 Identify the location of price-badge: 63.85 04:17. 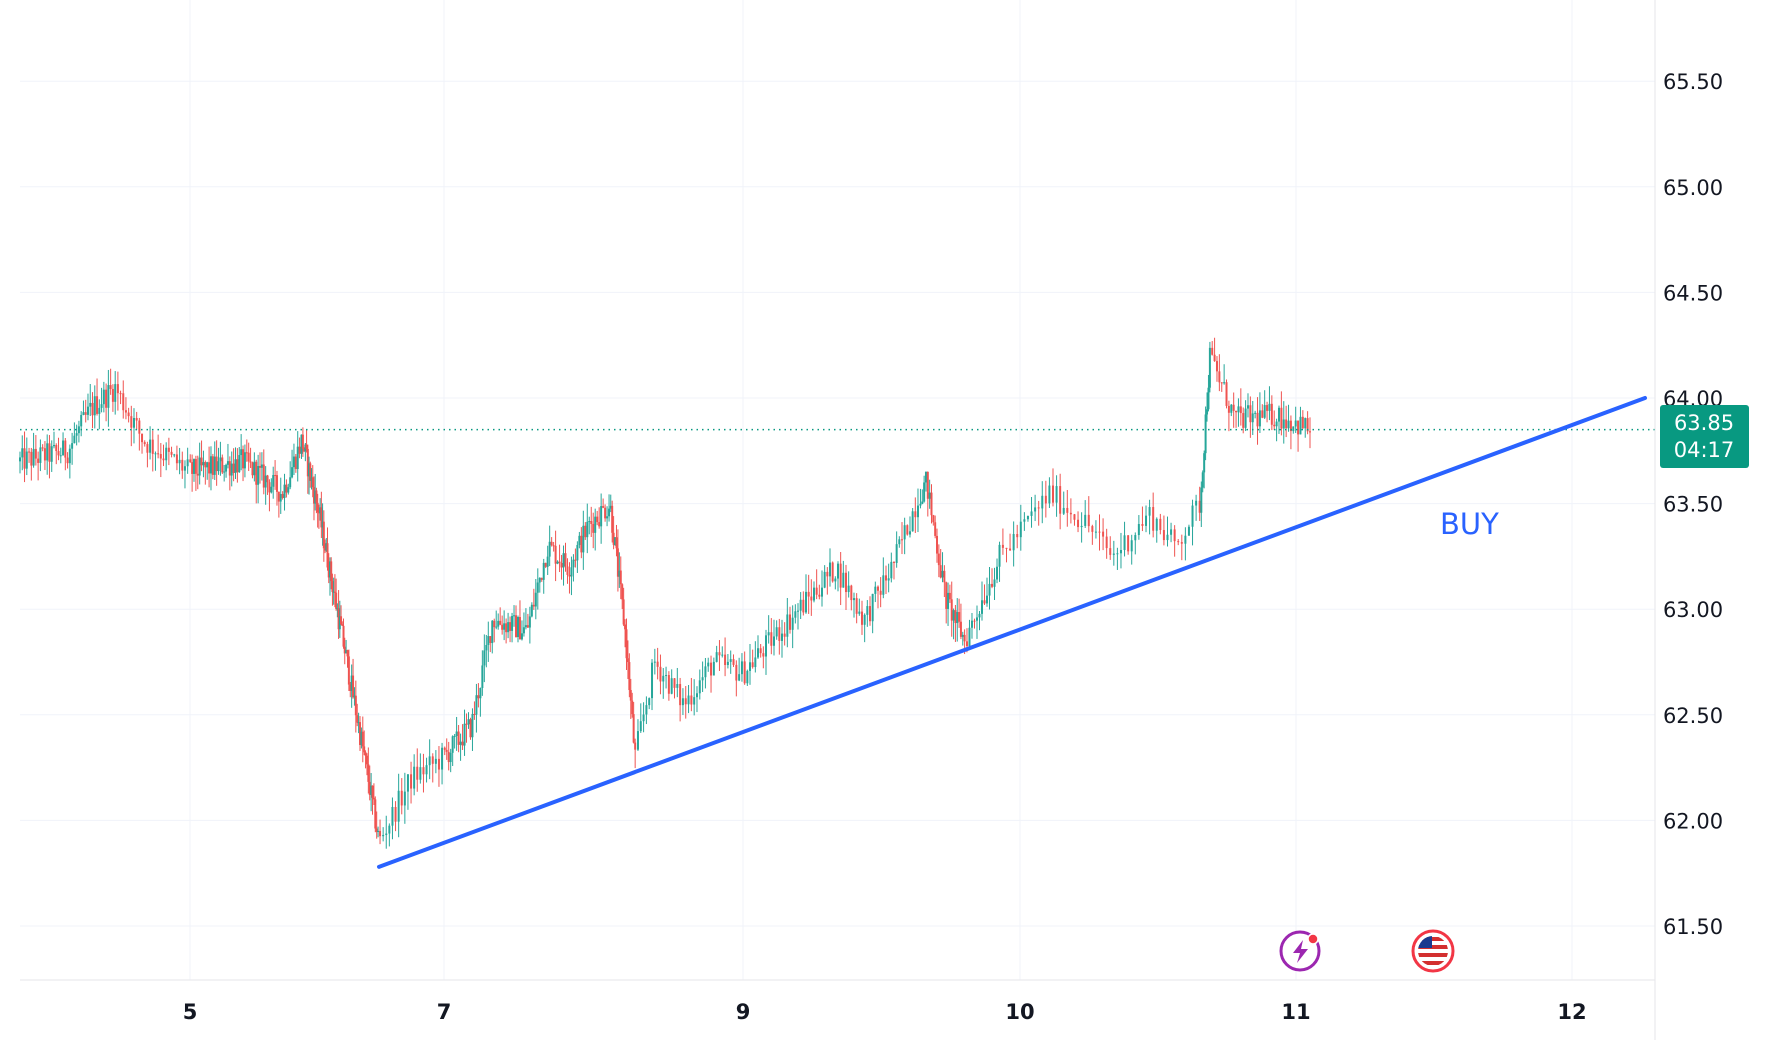
(1704, 436).